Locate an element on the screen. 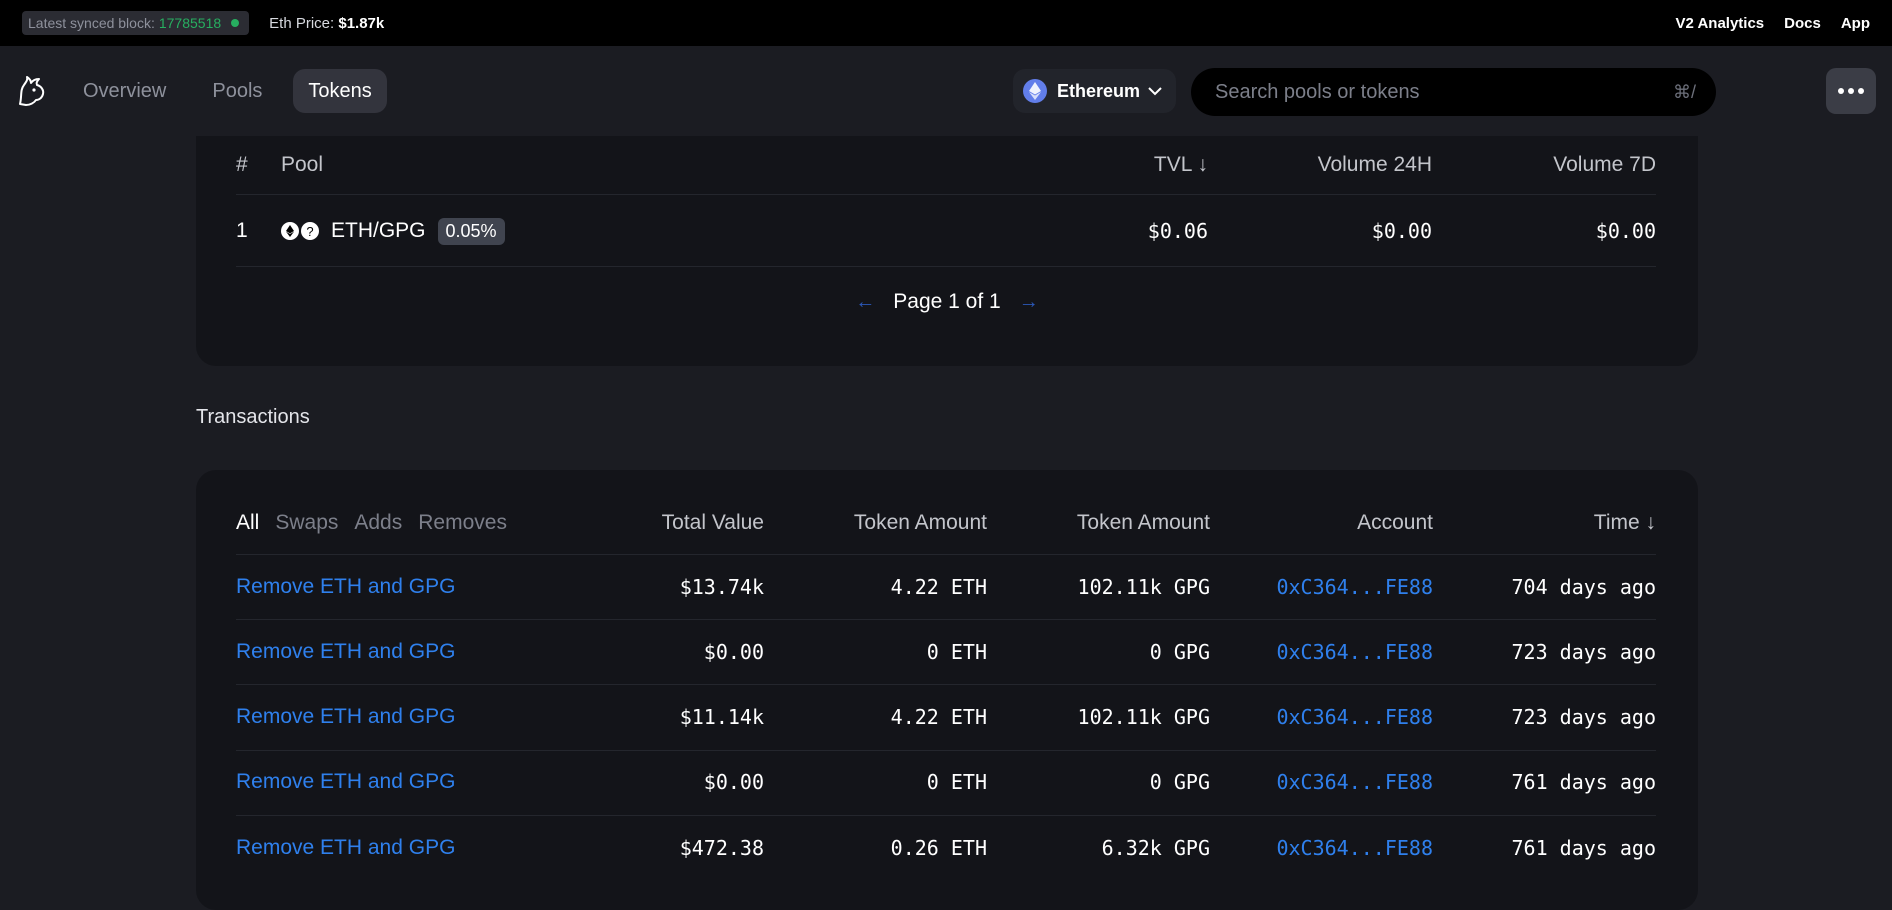  sync-status-icon is located at coordinates (235, 23).